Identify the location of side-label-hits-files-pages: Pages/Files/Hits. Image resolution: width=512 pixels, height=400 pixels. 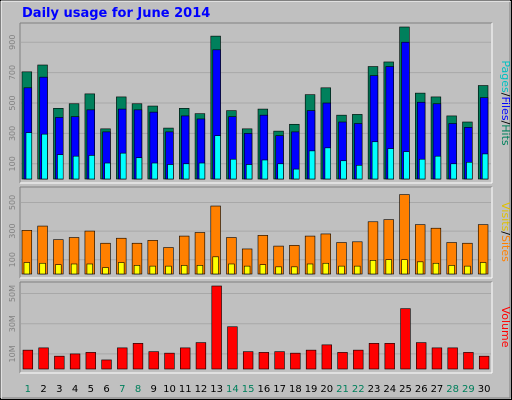
(505, 103).